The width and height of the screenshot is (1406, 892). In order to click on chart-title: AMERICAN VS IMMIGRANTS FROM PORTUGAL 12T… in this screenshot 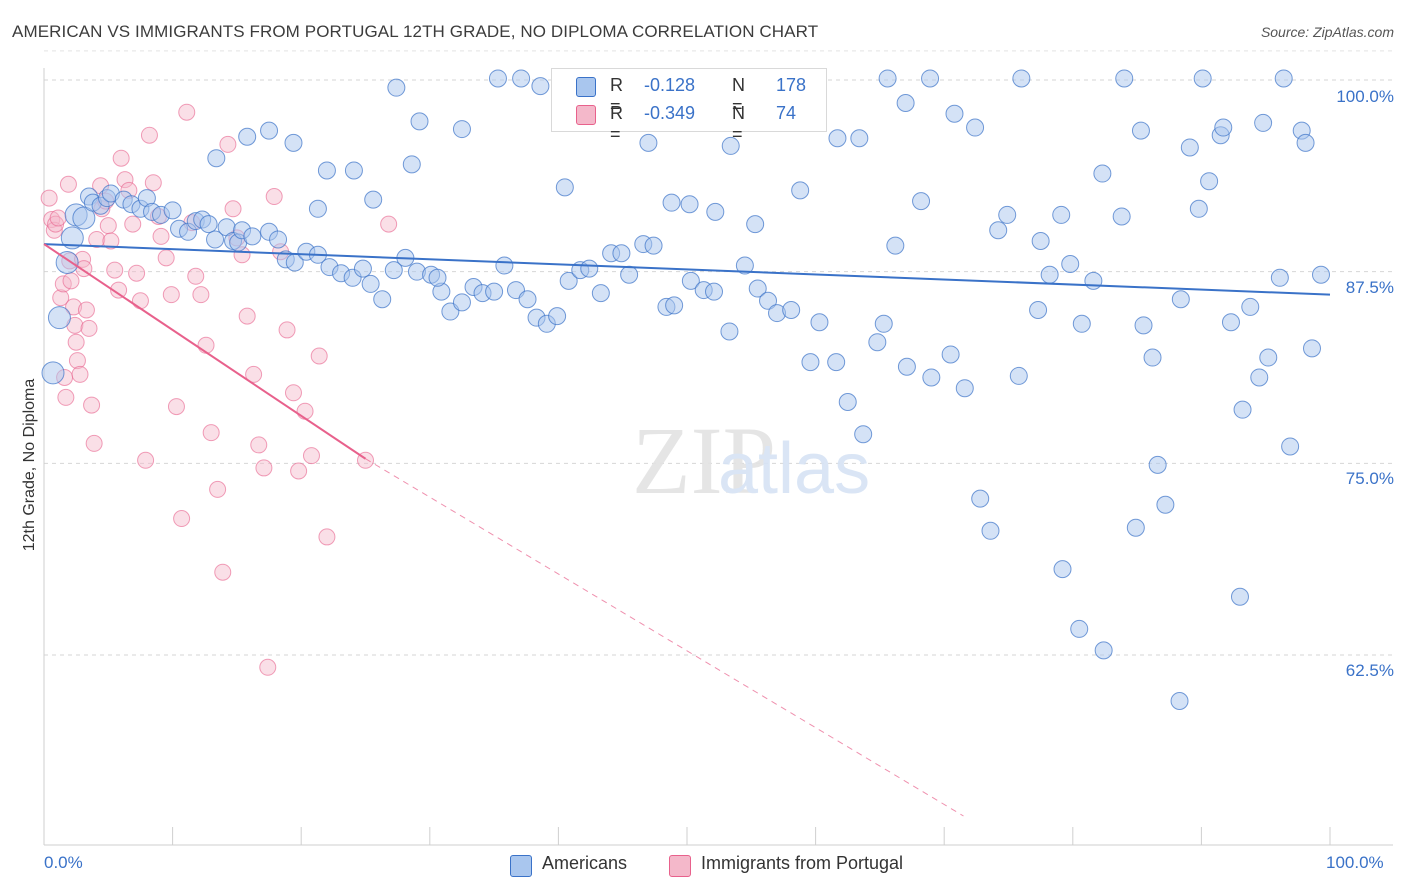, I will do `click(415, 31)`.